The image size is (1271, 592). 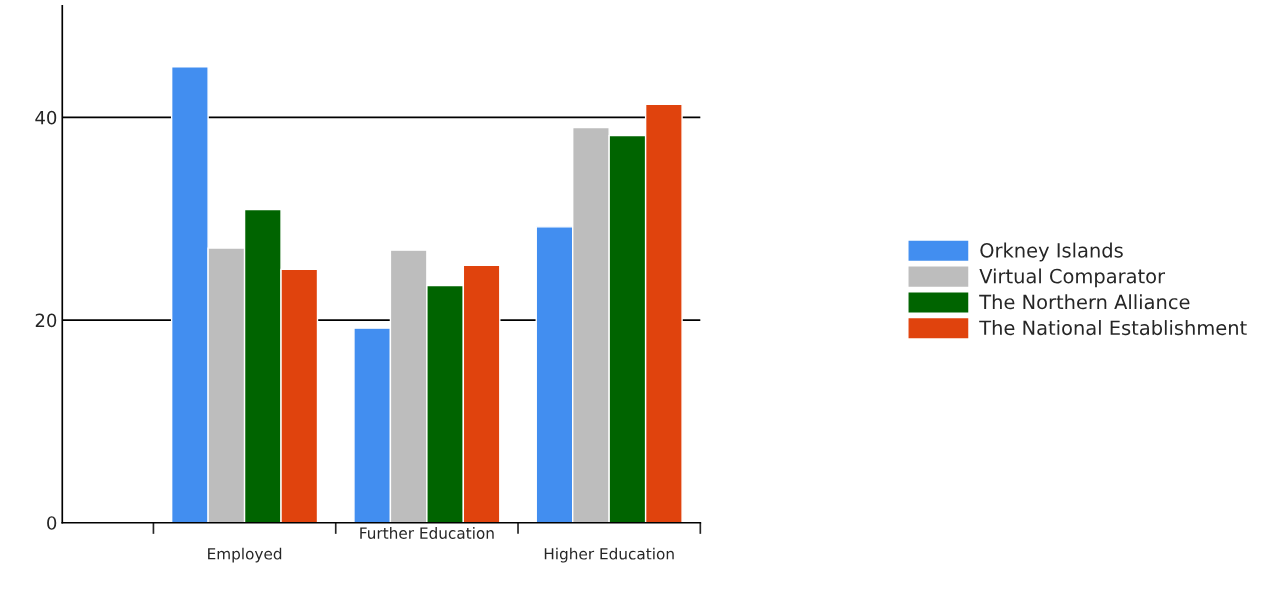 What do you see at coordinates (427, 533) in the screenshot?
I see `x-tick-label: Further Education` at bounding box center [427, 533].